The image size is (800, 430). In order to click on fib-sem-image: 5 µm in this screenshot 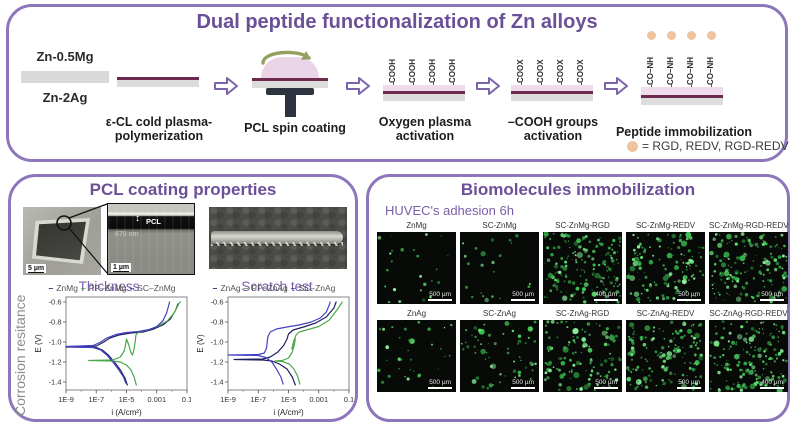, I will do `click(62, 241)`.